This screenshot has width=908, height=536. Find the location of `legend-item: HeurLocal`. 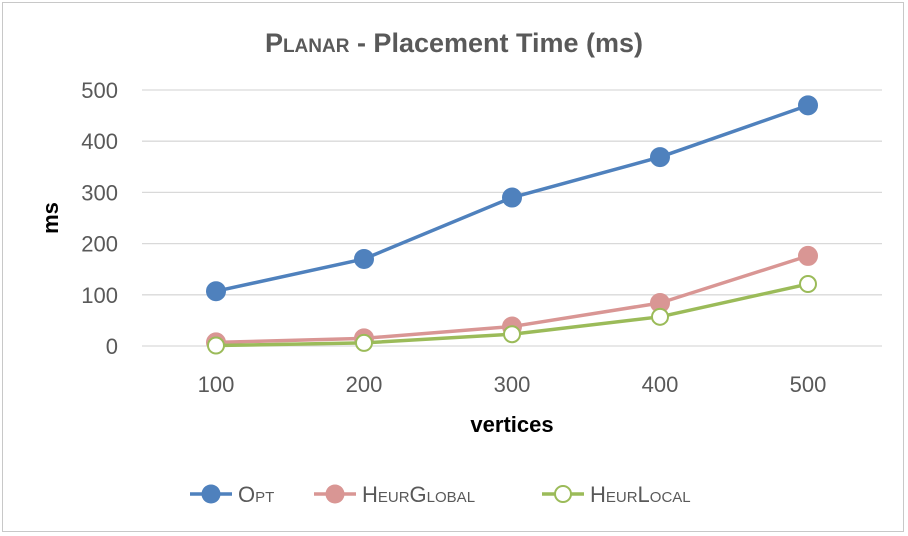

legend-item: HeurLocal is located at coordinates (616, 494).